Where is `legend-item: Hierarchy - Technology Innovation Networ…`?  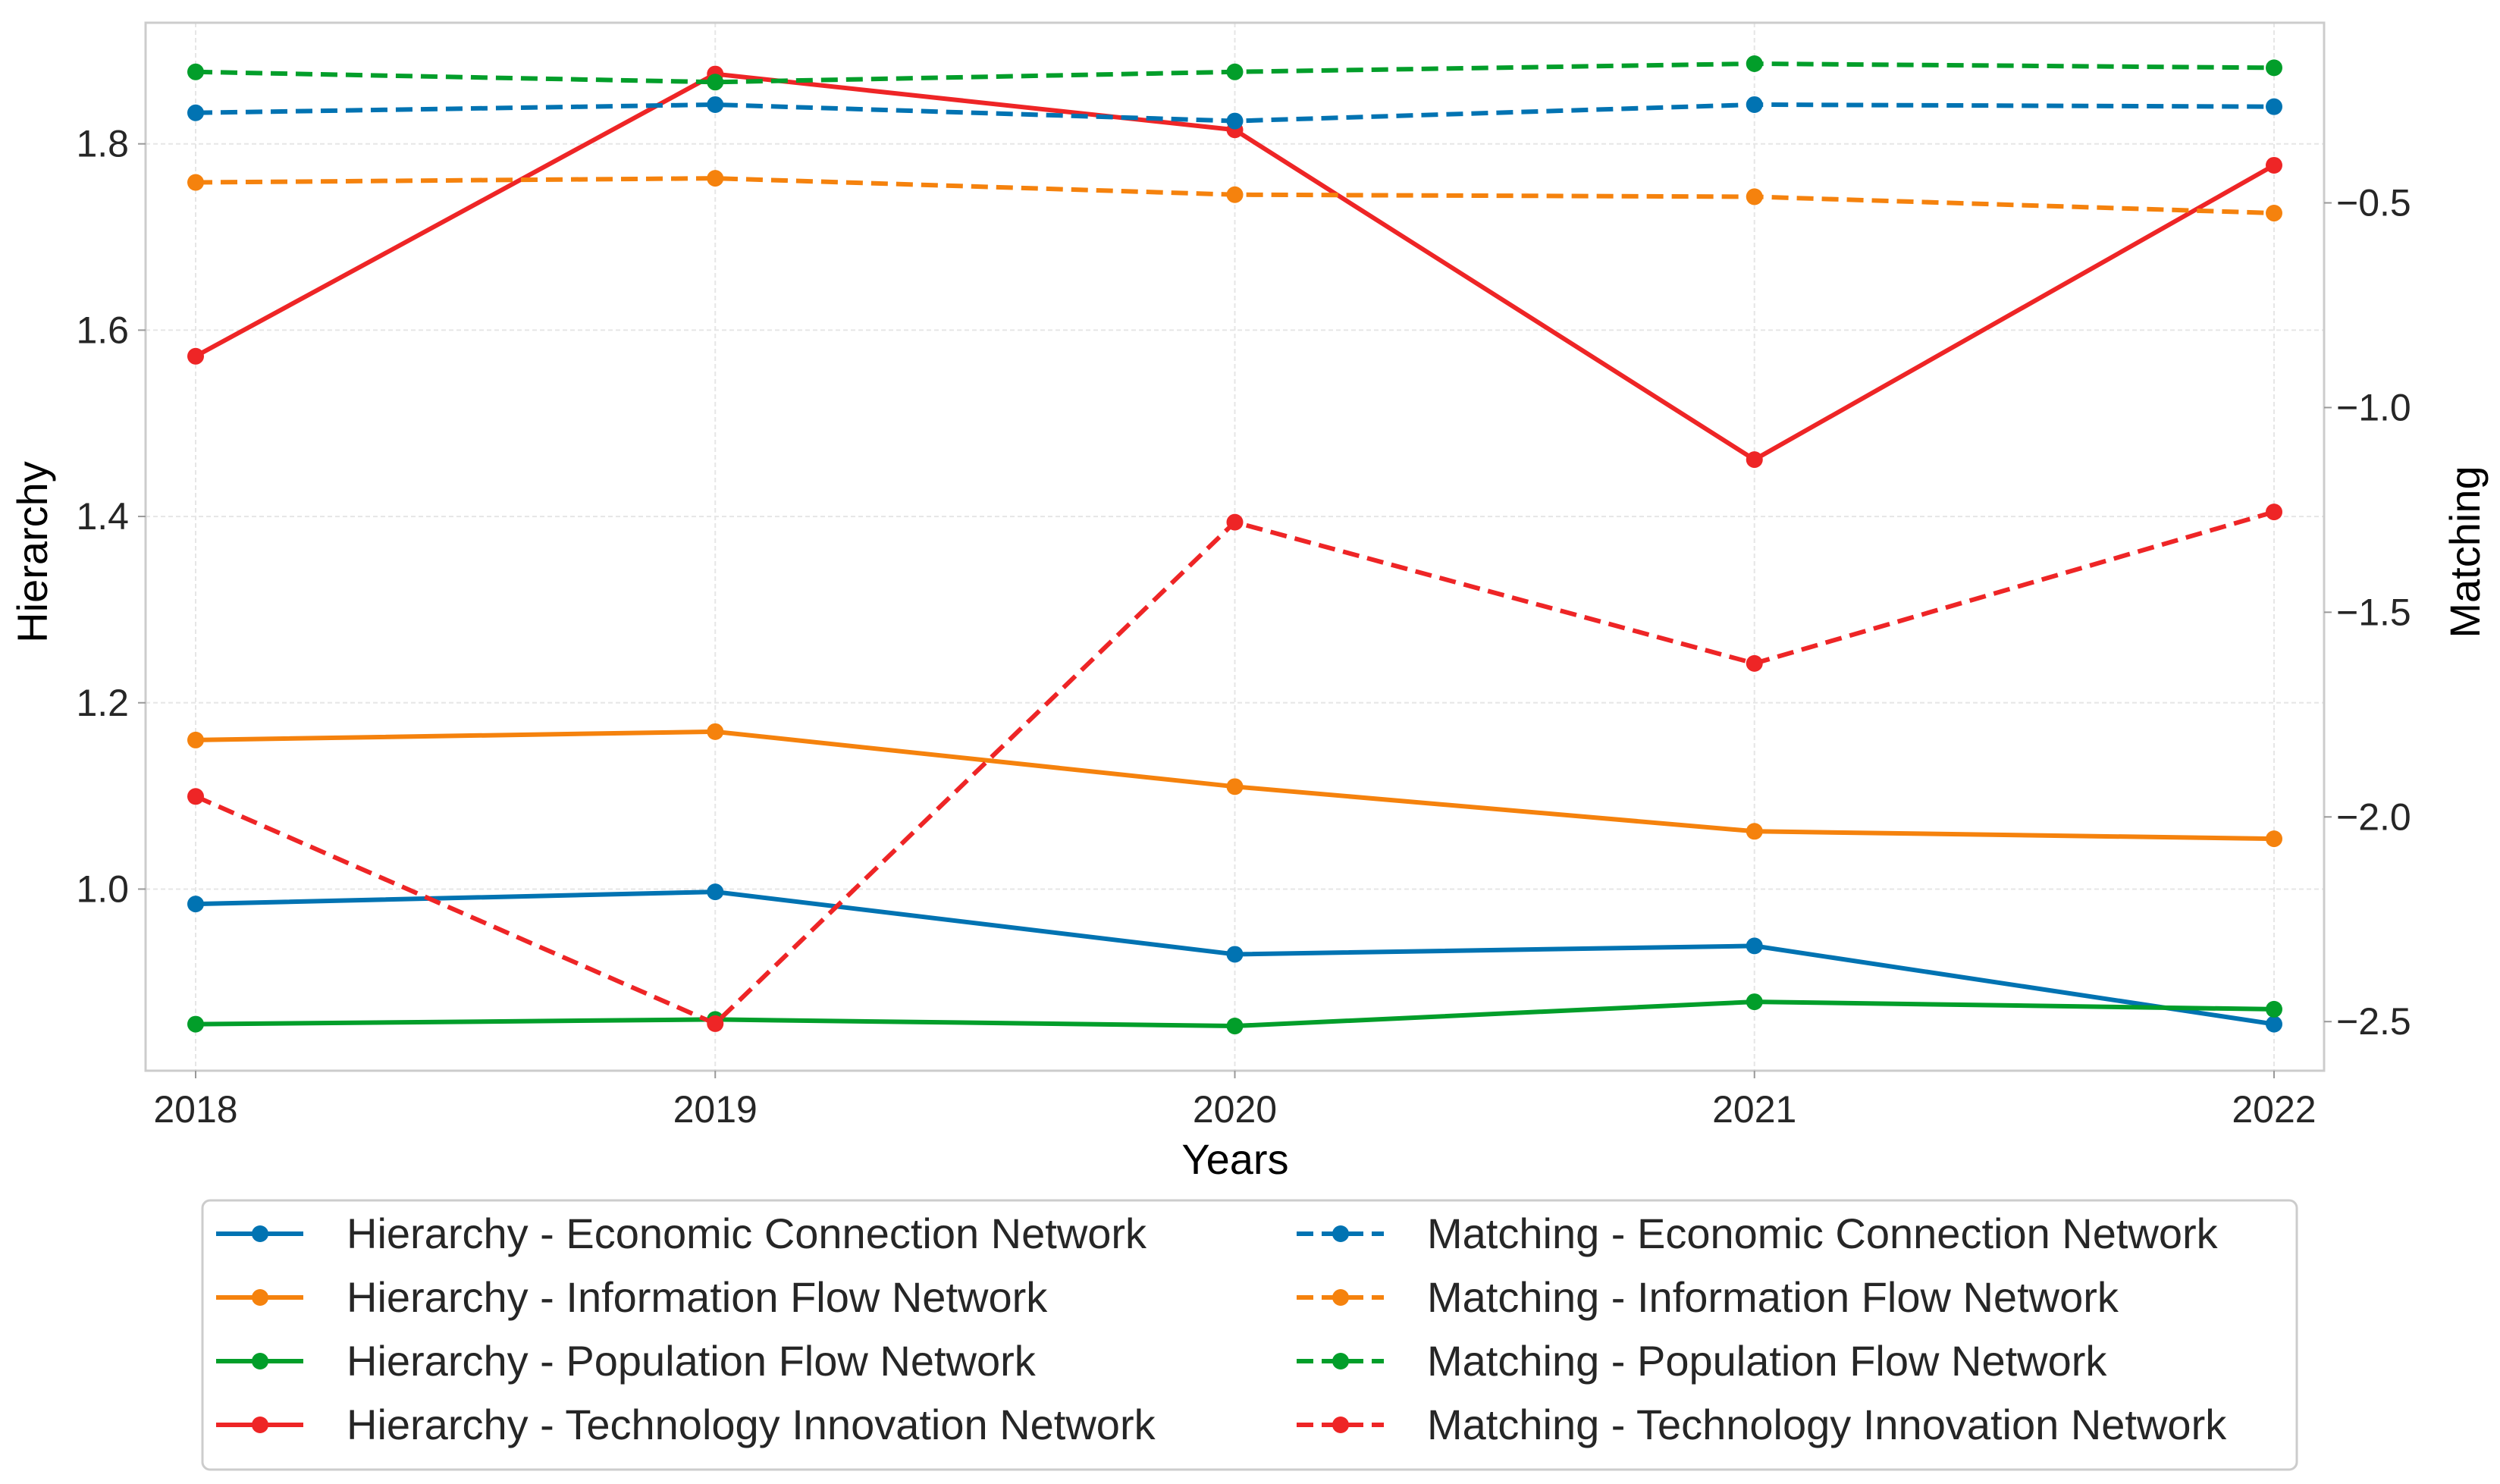
legend-item: Hierarchy - Technology Innovation Networ… is located at coordinates (686, 1425).